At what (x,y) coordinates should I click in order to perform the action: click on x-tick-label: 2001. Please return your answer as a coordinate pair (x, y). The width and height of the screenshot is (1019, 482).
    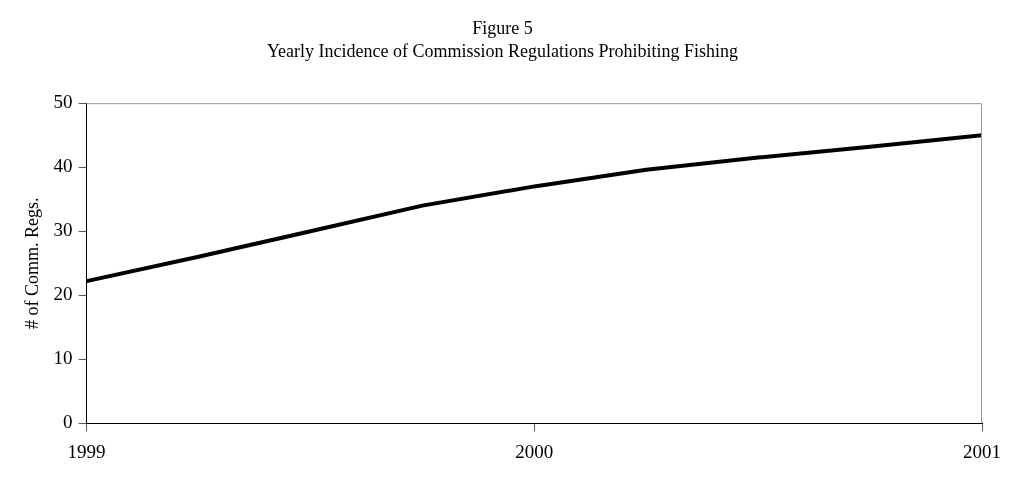
    Looking at the image, I should click on (982, 451).